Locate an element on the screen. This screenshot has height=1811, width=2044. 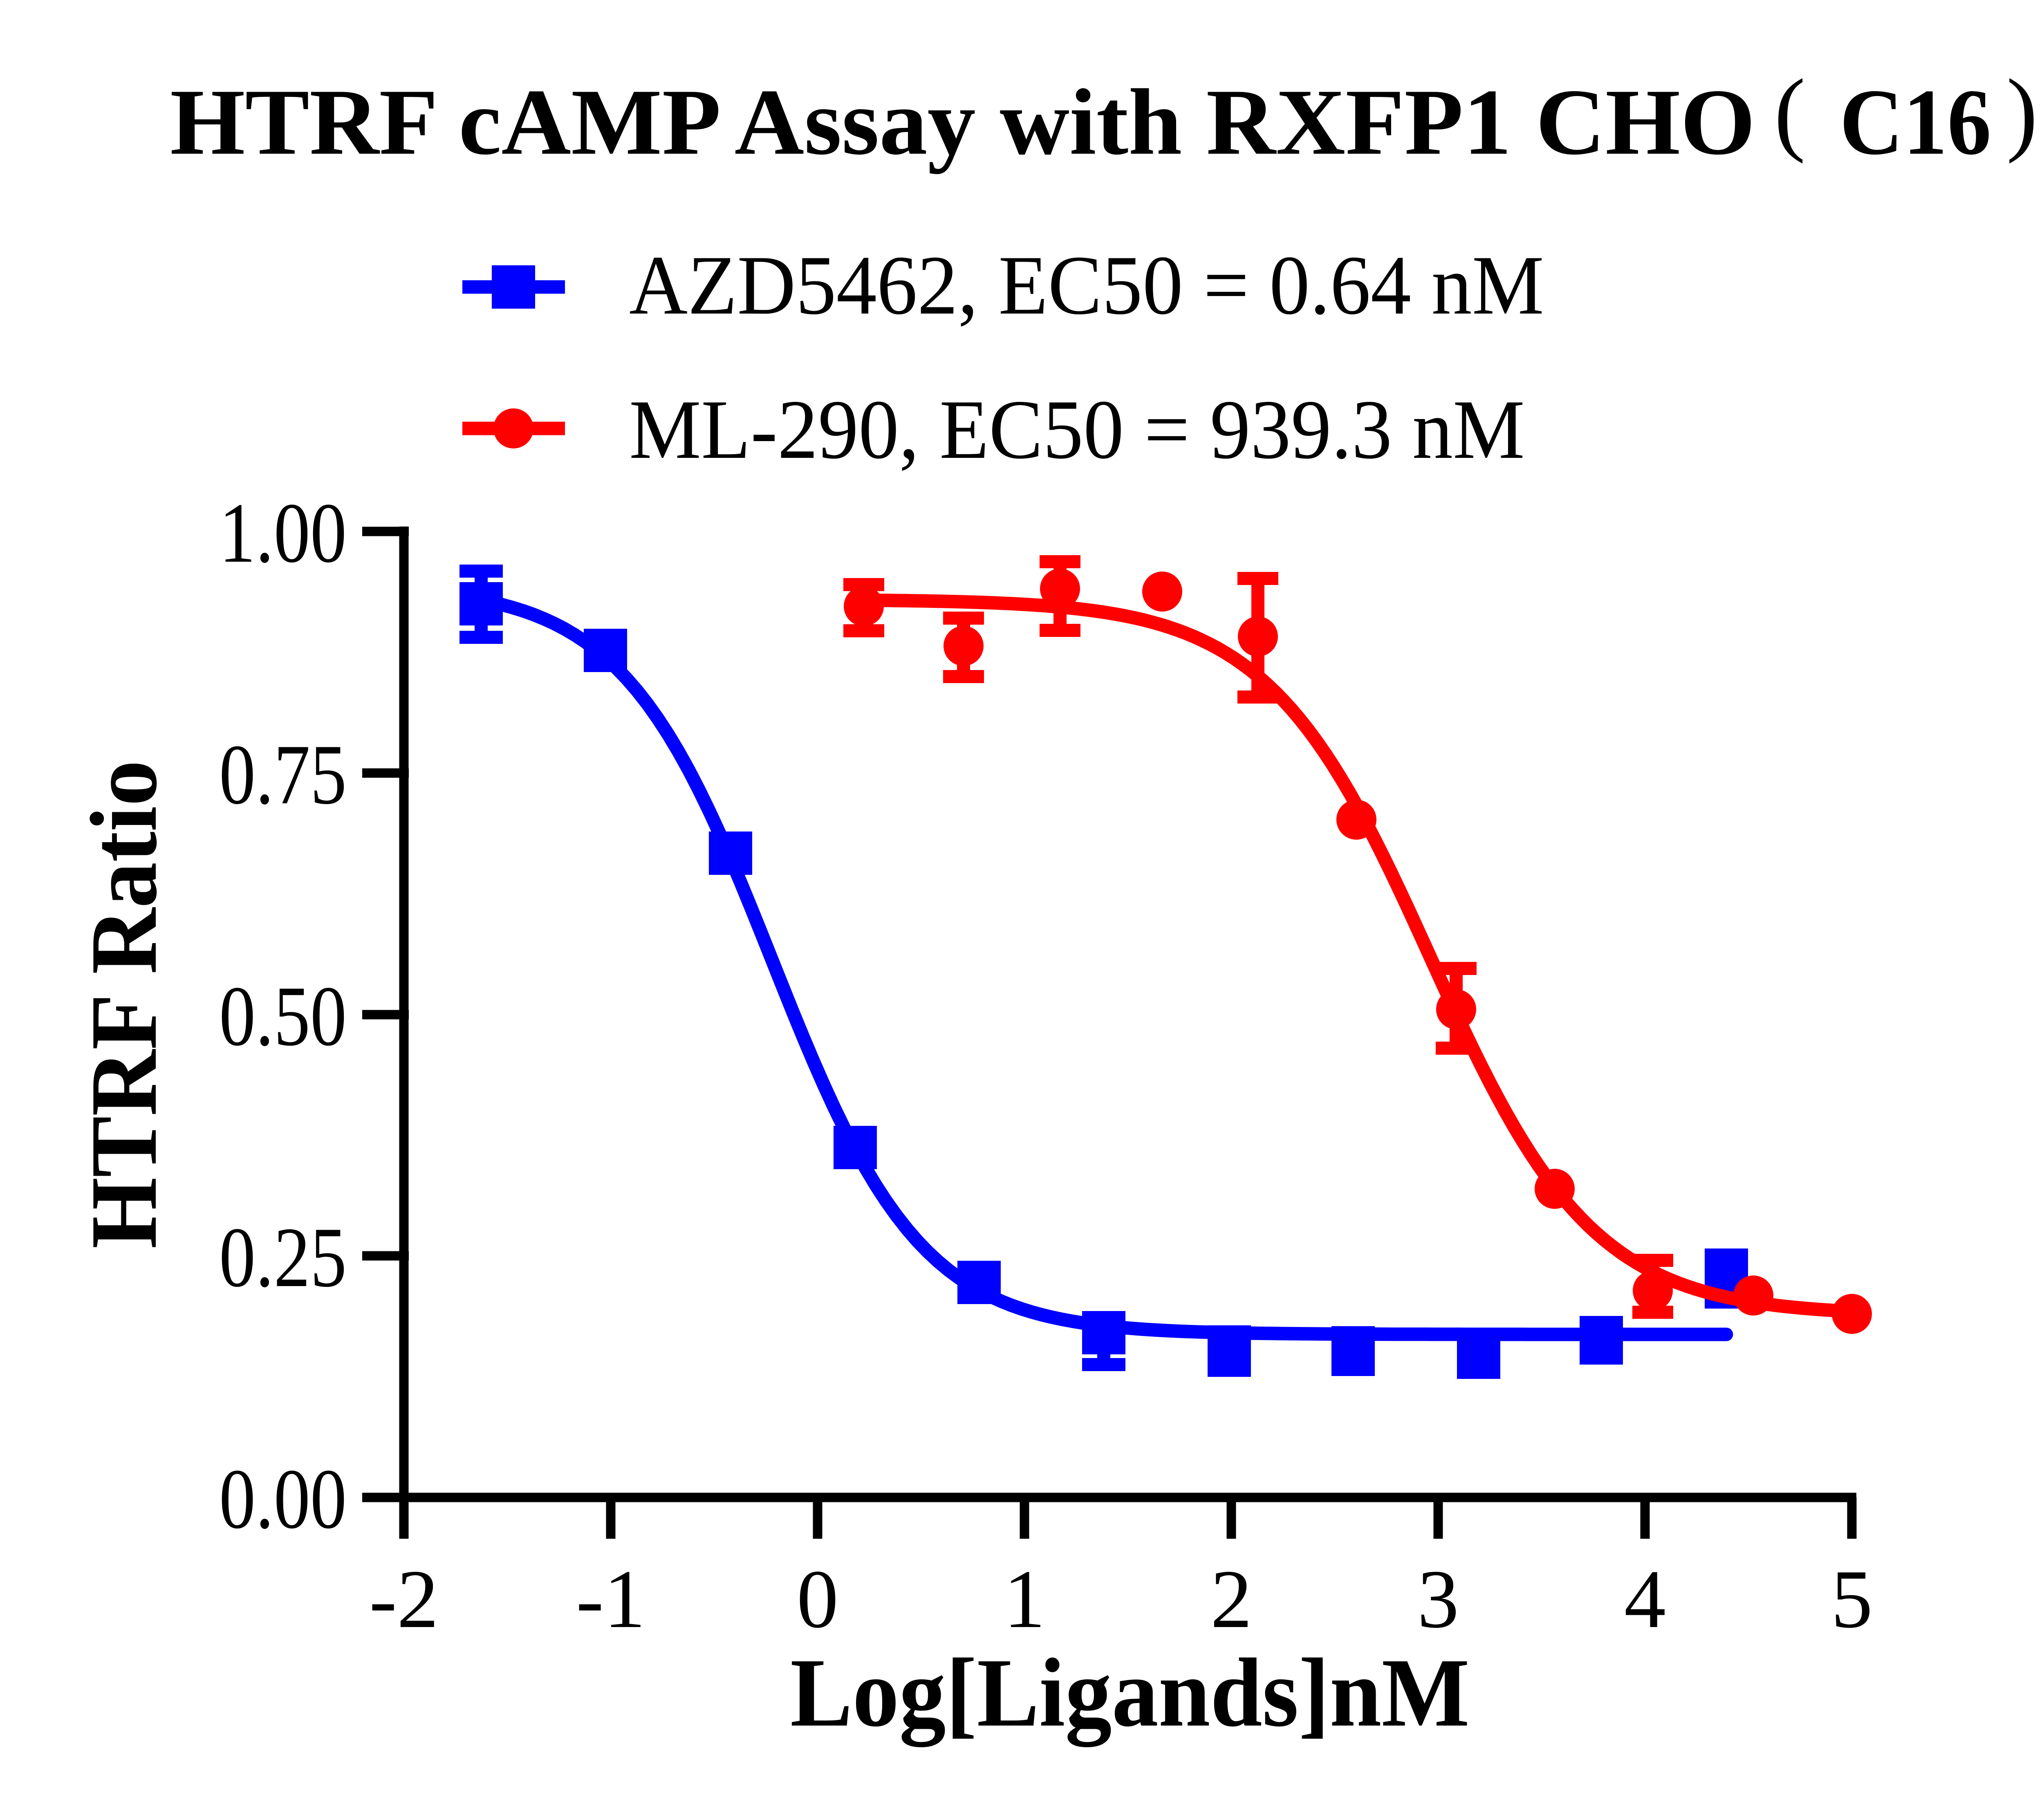
svg-text: -1 is located at coordinates (611, 1599).